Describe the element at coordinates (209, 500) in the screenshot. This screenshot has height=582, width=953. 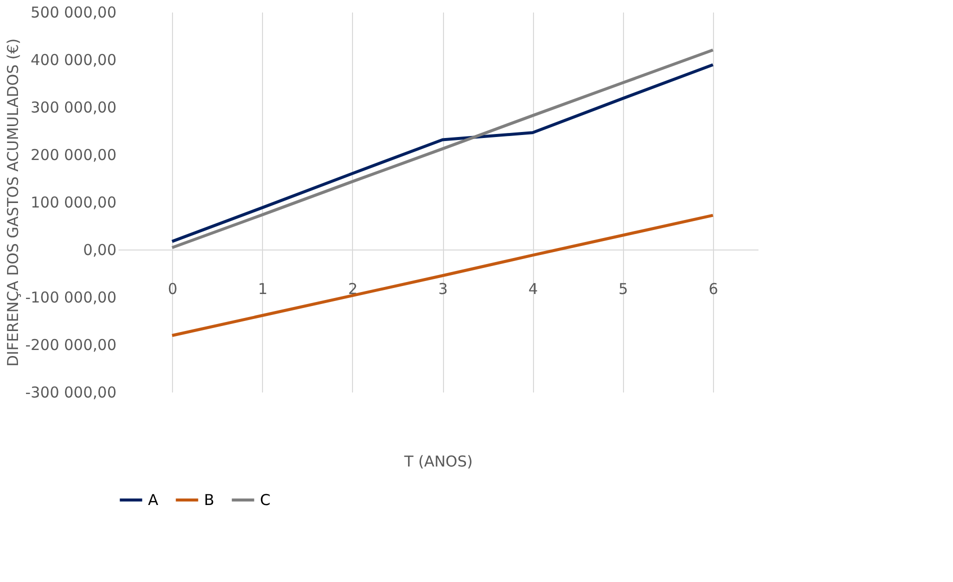
I see `legend-label: B` at that location.